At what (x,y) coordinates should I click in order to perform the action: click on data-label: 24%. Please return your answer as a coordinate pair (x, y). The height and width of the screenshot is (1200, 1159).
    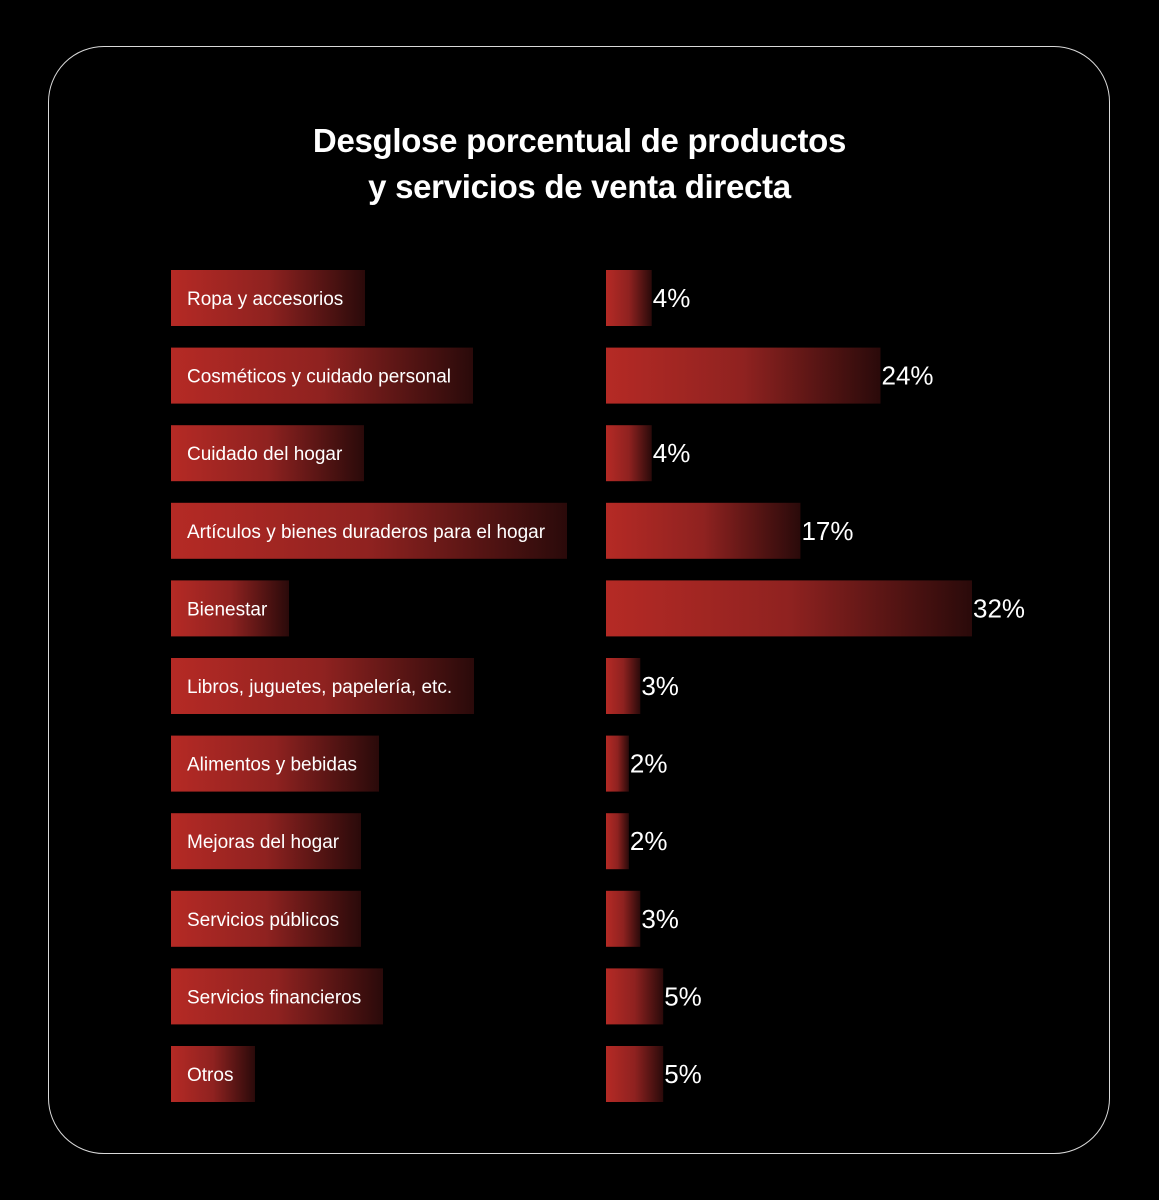
    Looking at the image, I should click on (908, 376).